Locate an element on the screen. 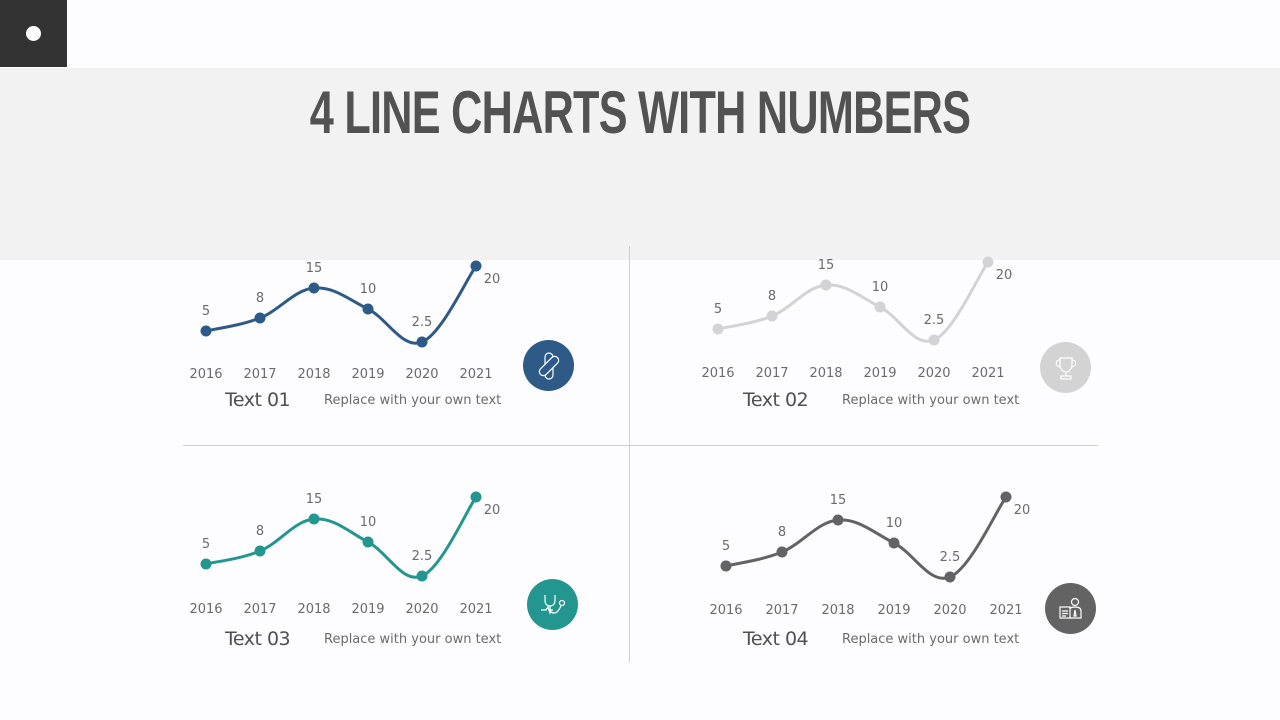 The image size is (1280, 720). panel-title: Text 02 is located at coordinates (776, 400).